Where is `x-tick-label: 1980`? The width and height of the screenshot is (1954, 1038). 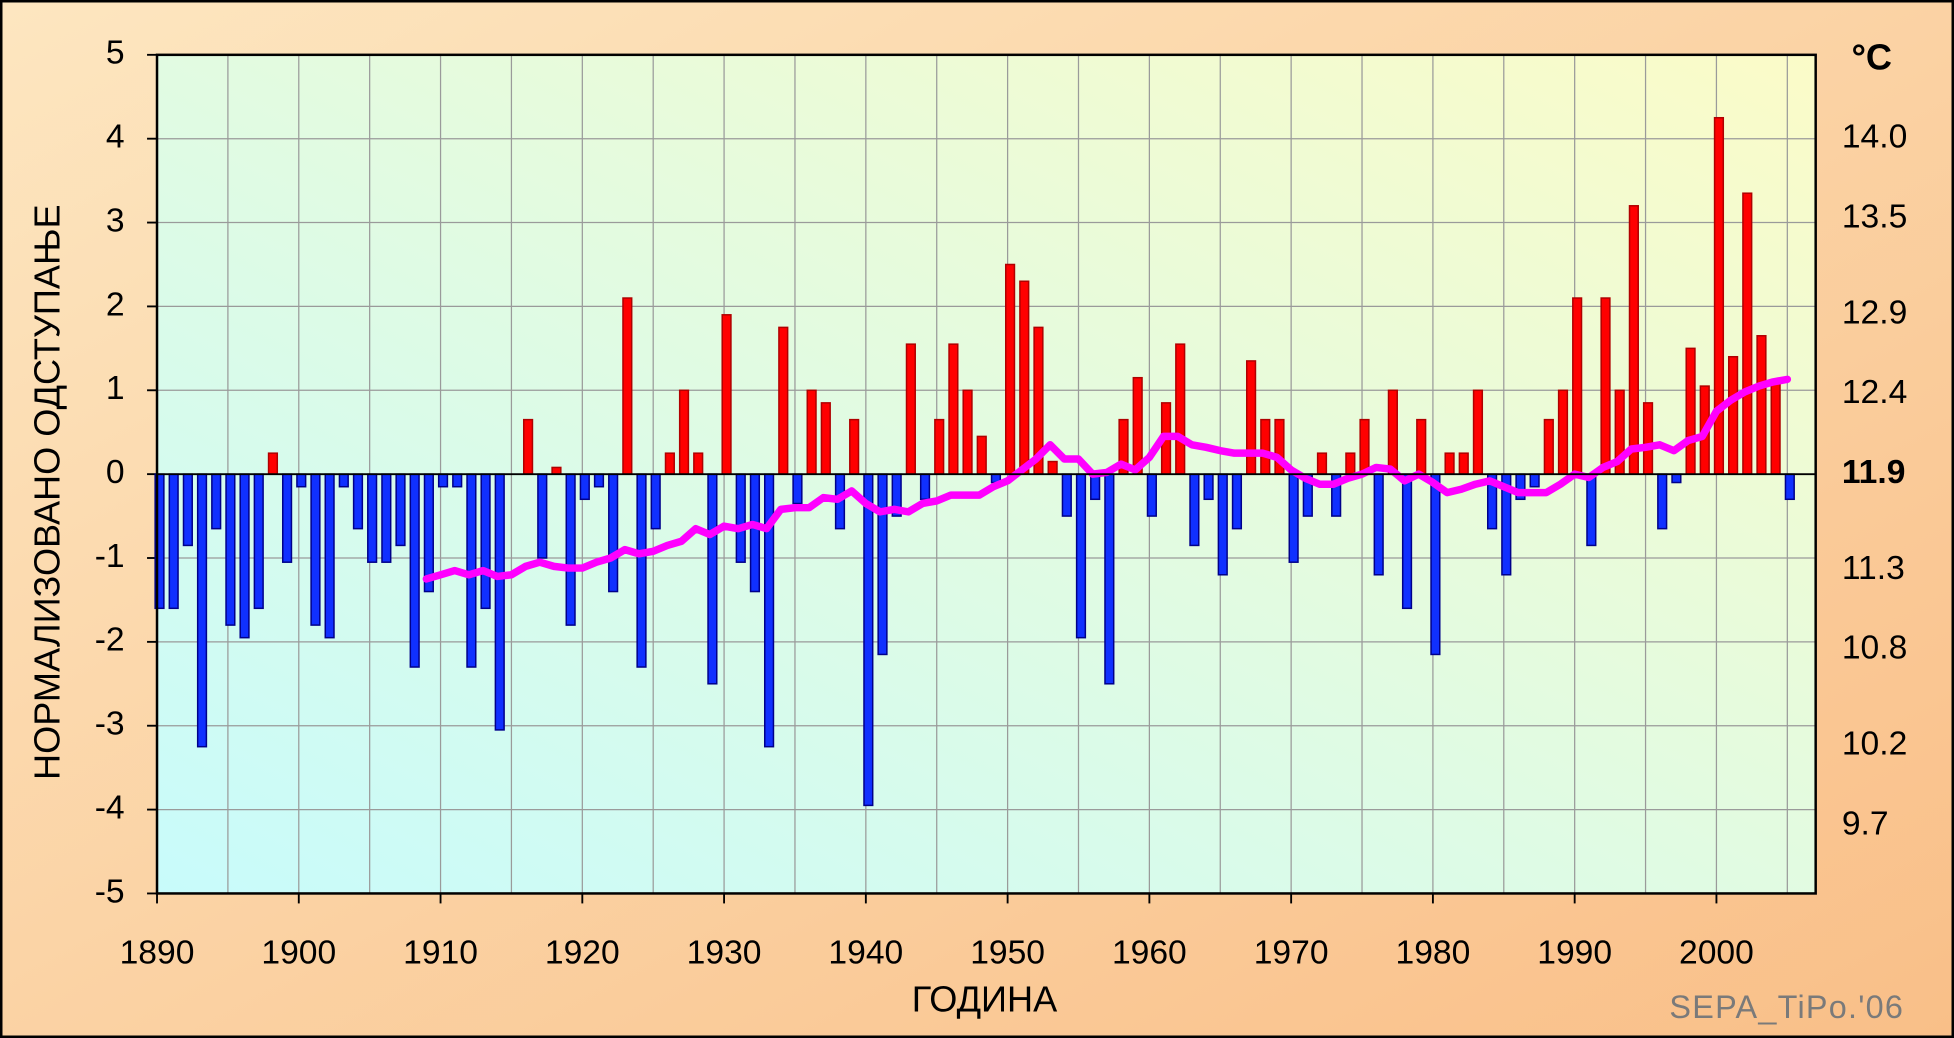
x-tick-label: 1980 is located at coordinates (1433, 952).